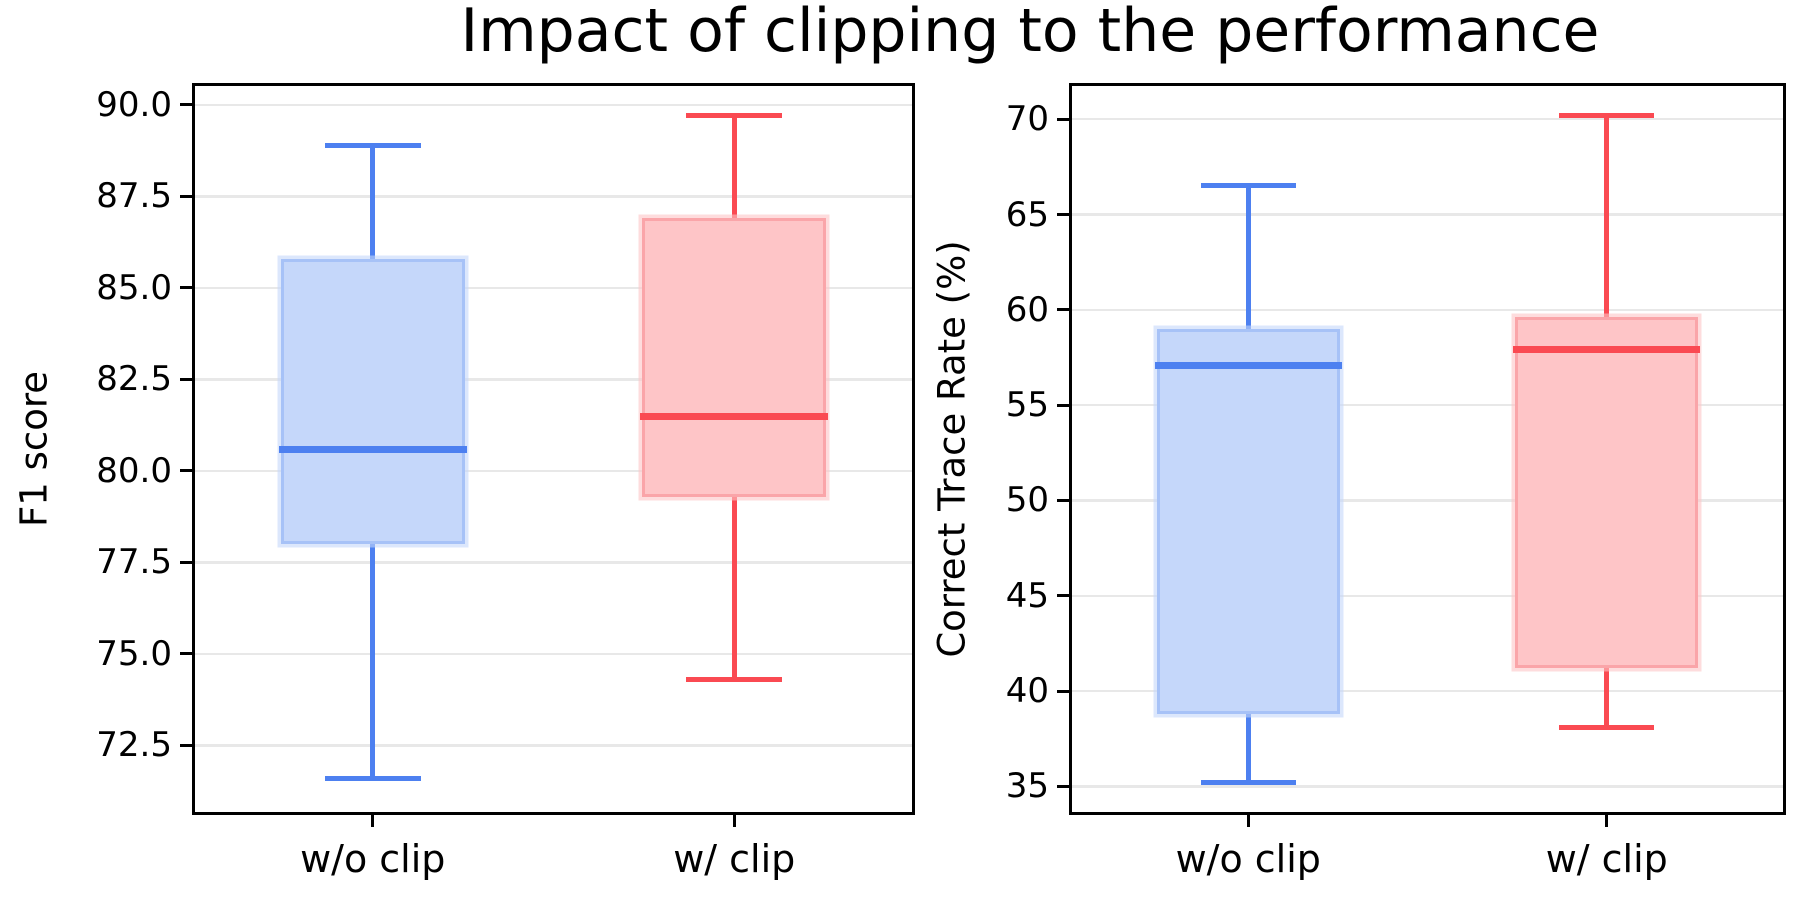 This screenshot has height=900, width=1800. Describe the element at coordinates (1027, 786) in the screenshot. I see `y-tick-label: 35` at that location.